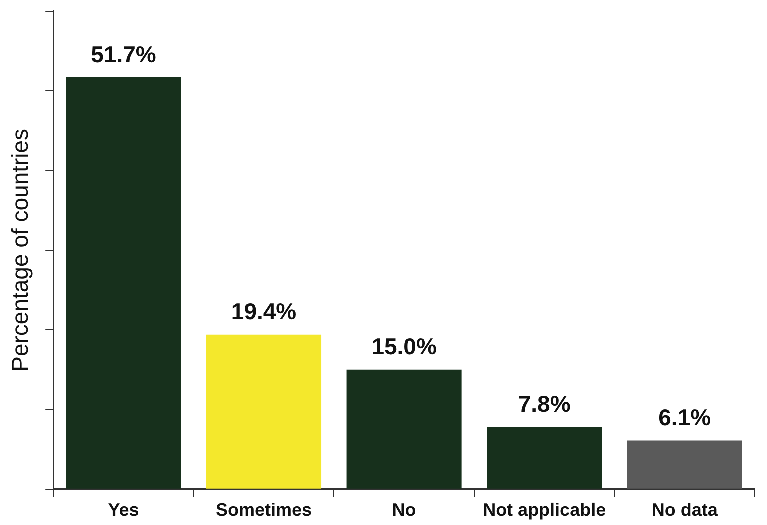 The height and width of the screenshot is (525, 767). What do you see at coordinates (685, 510) in the screenshot?
I see `x-tick-label: No data` at bounding box center [685, 510].